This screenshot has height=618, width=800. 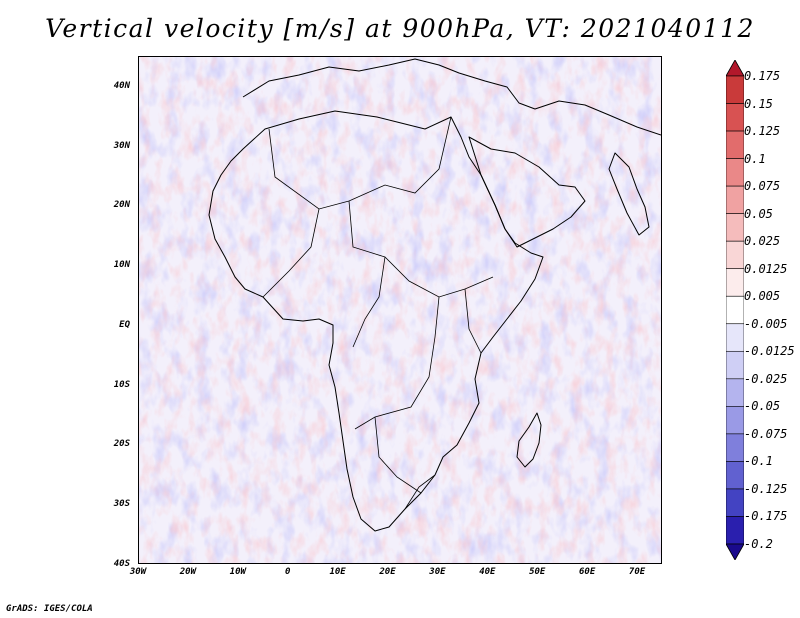 What do you see at coordinates (766, 378) in the screenshot?
I see `colorbar-label: -0.025` at bounding box center [766, 378].